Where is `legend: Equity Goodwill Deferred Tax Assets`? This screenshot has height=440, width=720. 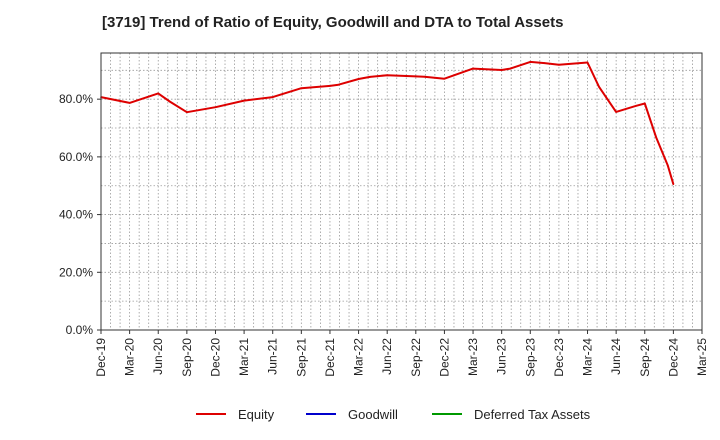 legend: Equity Goodwill Deferred Tax Assets is located at coordinates (393, 414).